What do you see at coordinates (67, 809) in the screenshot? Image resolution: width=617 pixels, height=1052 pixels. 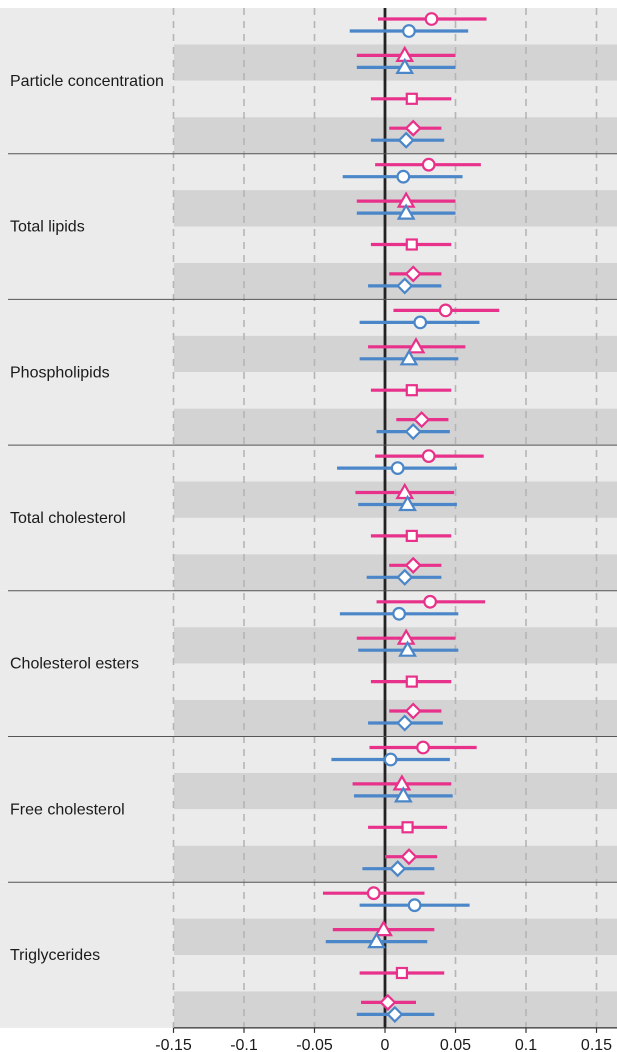 I see `group-label: Free cholesterol` at bounding box center [67, 809].